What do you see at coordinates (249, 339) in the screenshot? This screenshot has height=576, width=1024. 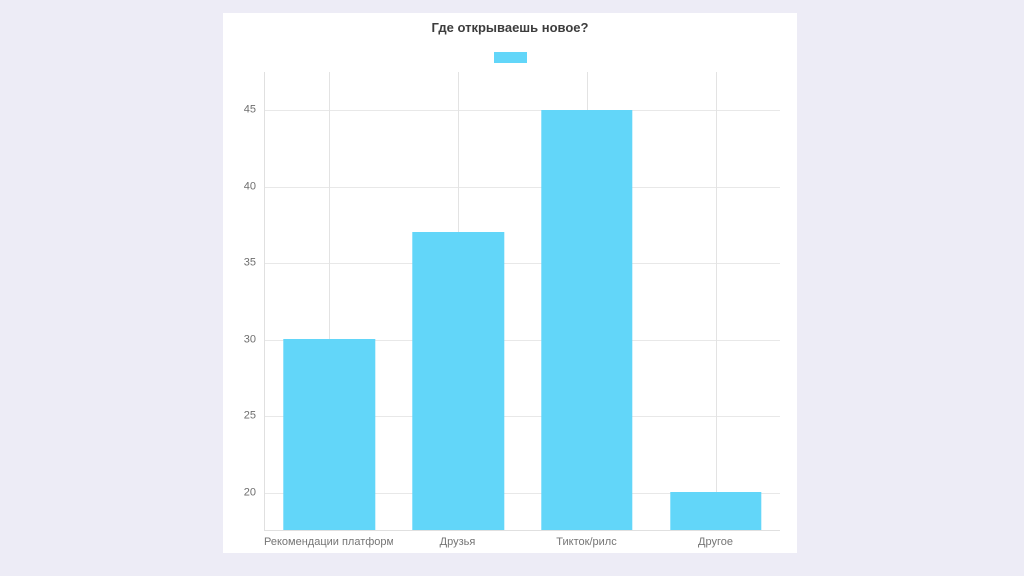 I see `y-tick-label: 30` at bounding box center [249, 339].